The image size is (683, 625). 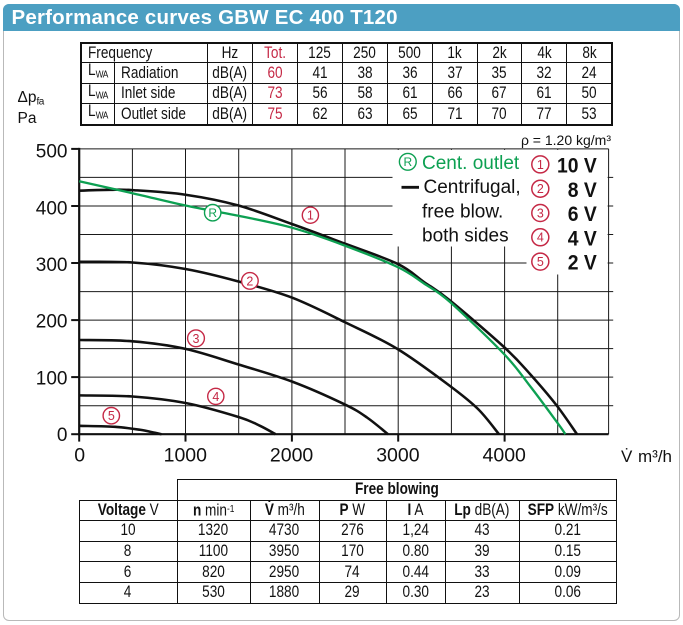 I want to click on svg-text: 100, so click(x=52, y=378).